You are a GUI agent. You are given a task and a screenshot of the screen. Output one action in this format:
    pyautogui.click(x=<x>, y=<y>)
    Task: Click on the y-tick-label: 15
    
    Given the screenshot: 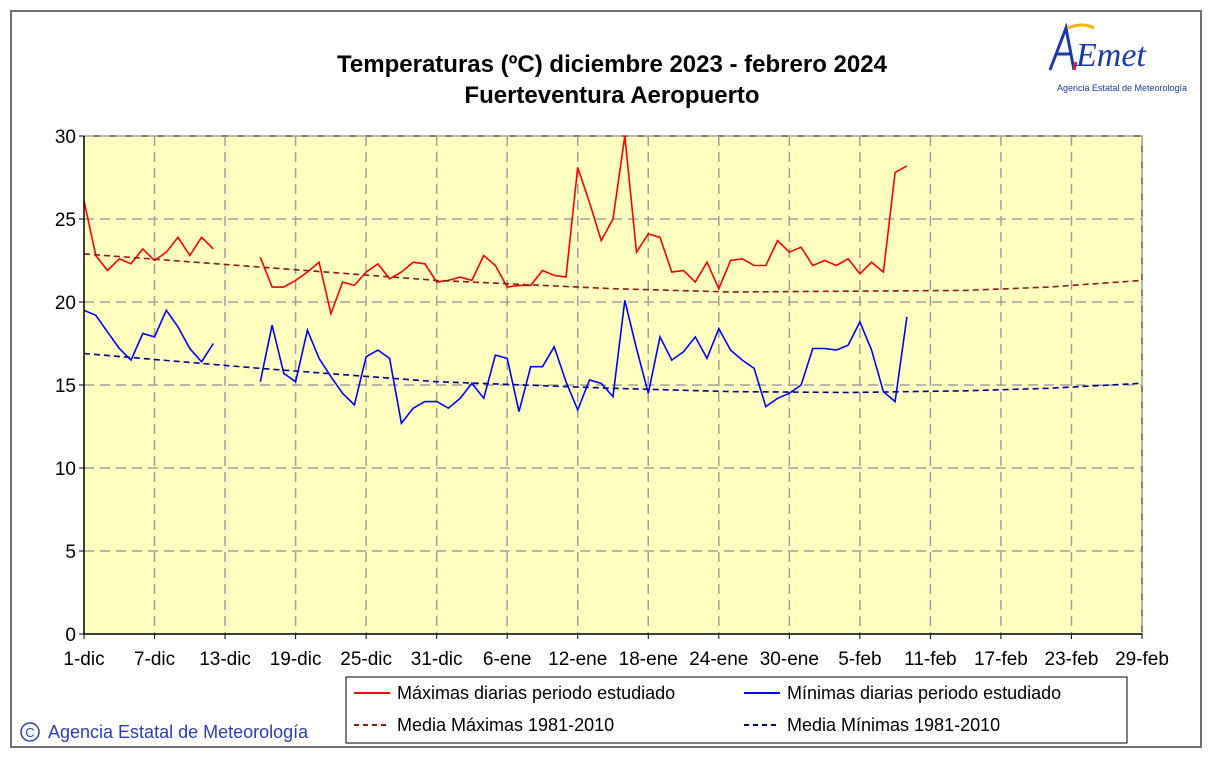 What is the action you would take?
    pyautogui.click(x=65, y=386)
    